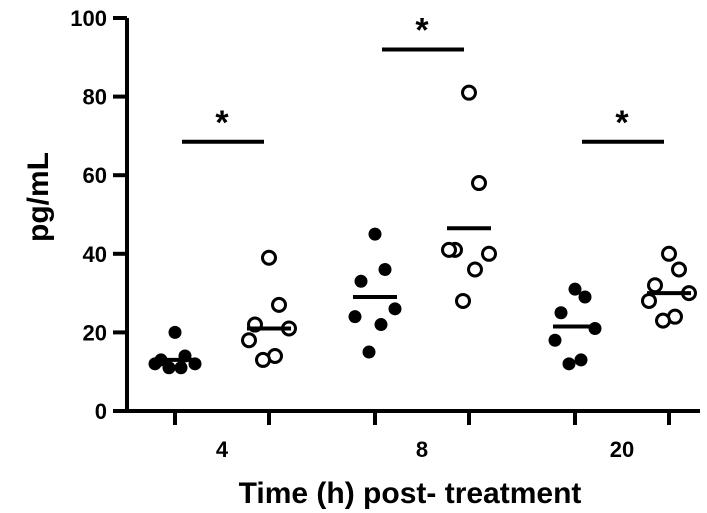 The image size is (707, 513). What do you see at coordinates (222, 449) in the screenshot?
I see `x-tick-label: 4` at bounding box center [222, 449].